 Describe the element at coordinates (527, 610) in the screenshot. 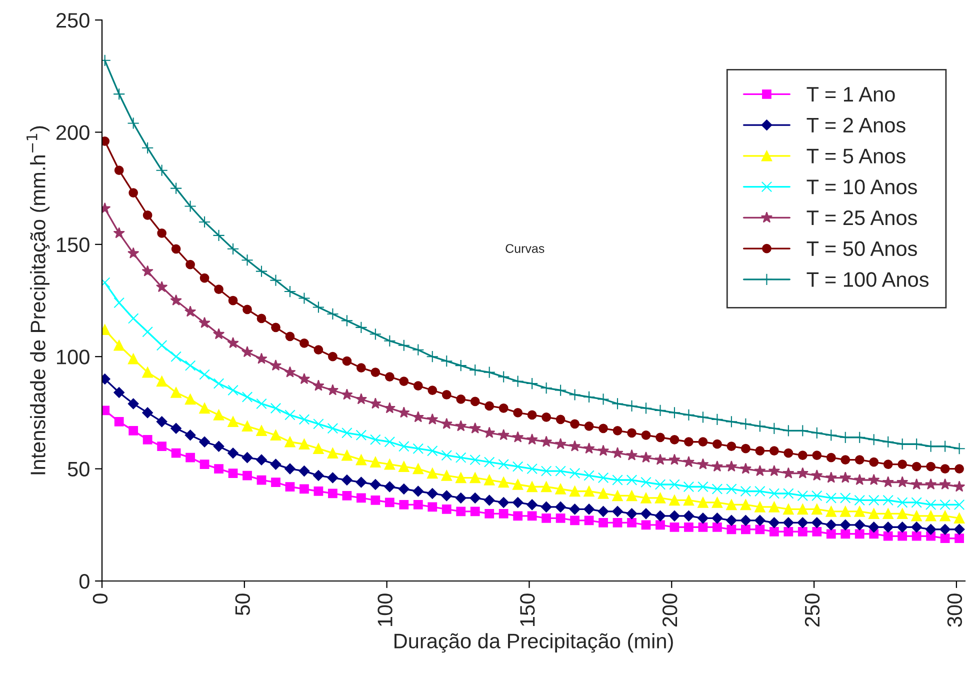

I see `x-tick-label: 150` at that location.